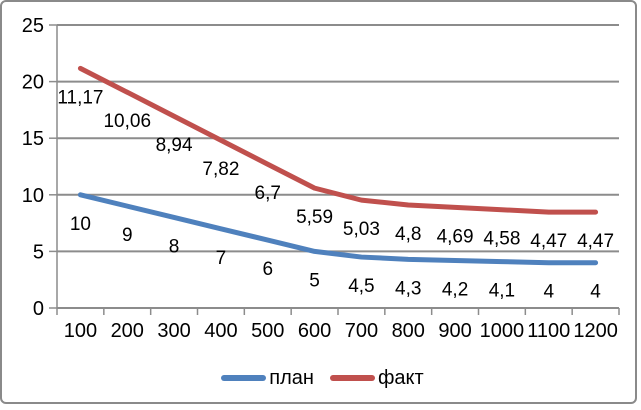  Describe the element at coordinates (38, 252) in the screenshot. I see `y-axis-label: 5` at that location.